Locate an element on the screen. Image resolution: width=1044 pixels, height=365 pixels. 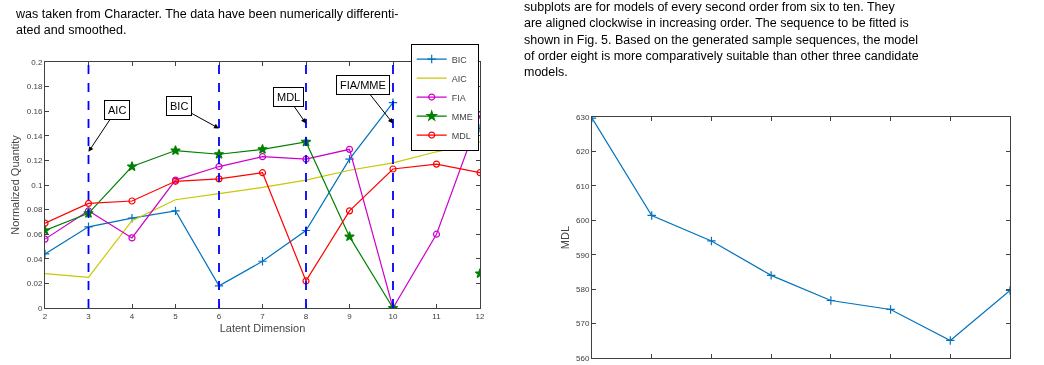
y-tick-label: 0.12 is located at coordinates (34, 161).